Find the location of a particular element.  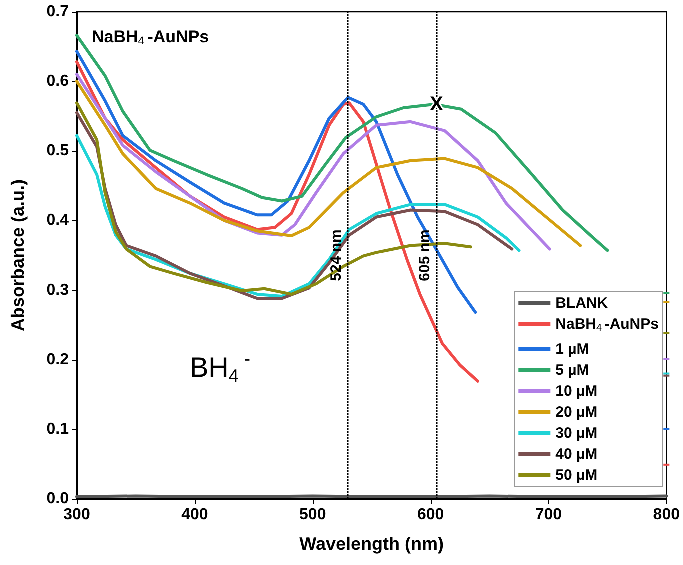

y-tick-label: 0.2 is located at coordinates (58, 359).